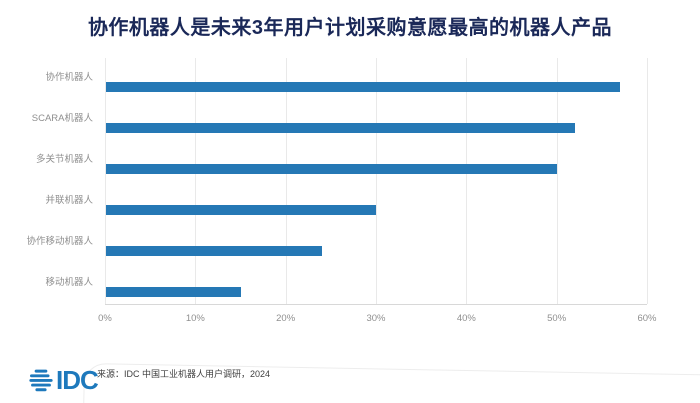 The width and height of the screenshot is (700, 403). Describe the element at coordinates (184, 374) in the screenshot. I see `source-text: 来源：IDC 中国工业机器人用户调研，2024` at that location.